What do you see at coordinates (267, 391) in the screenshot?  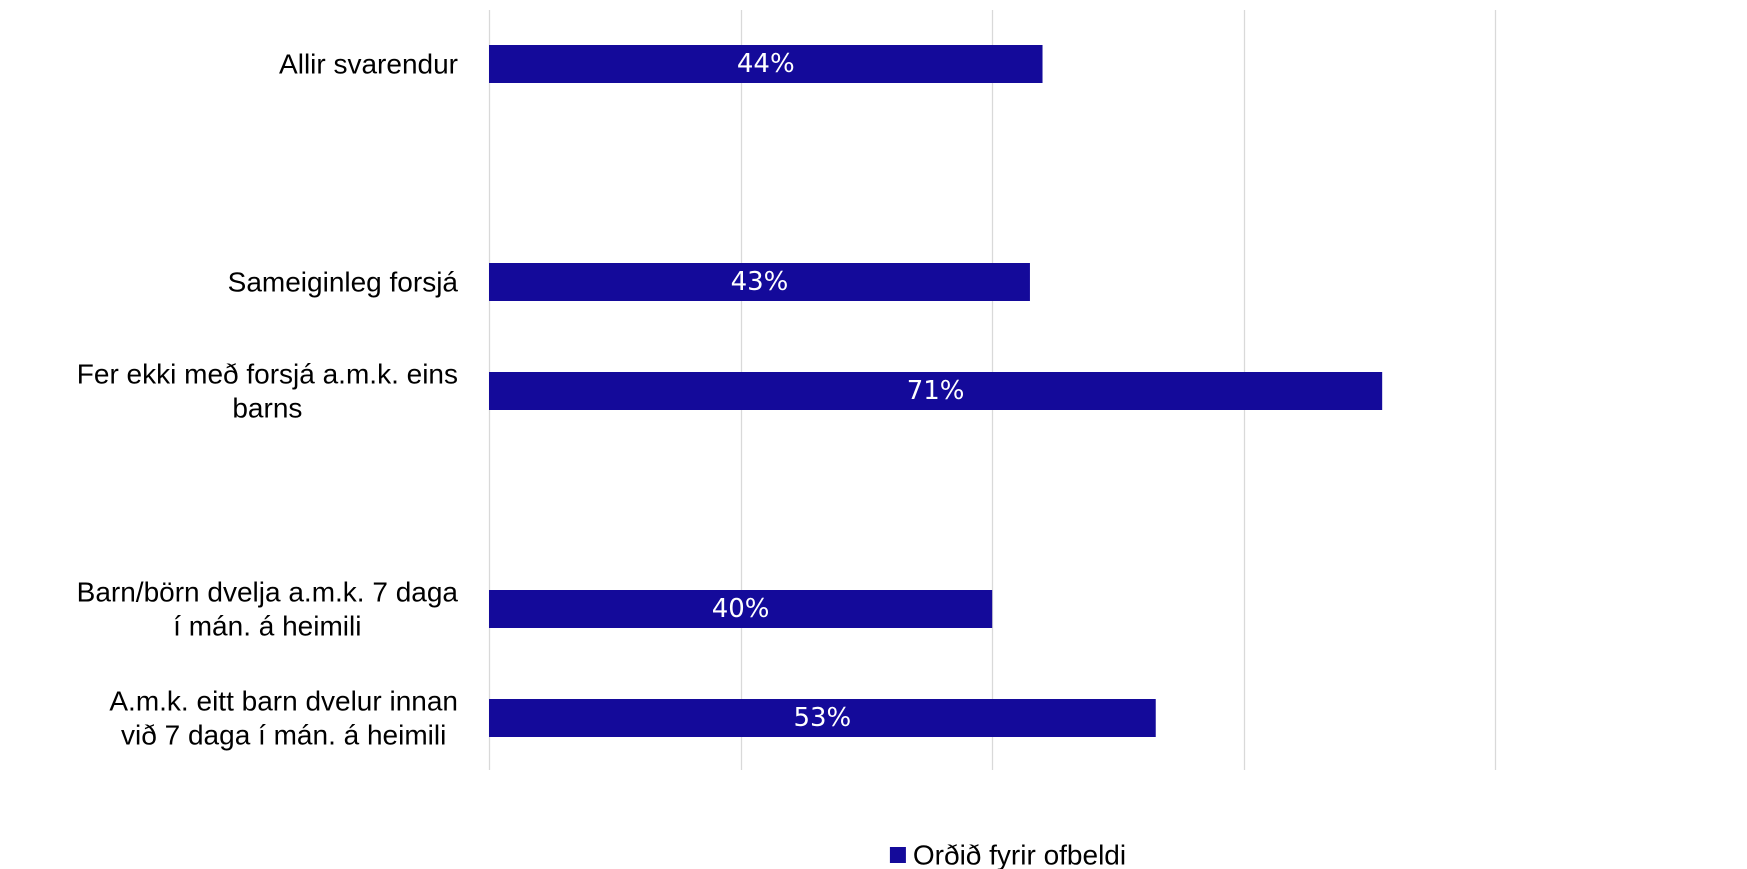 I see `category-label-2: Fer ekki með forsjá a.m.k. eins barns` at bounding box center [267, 391].